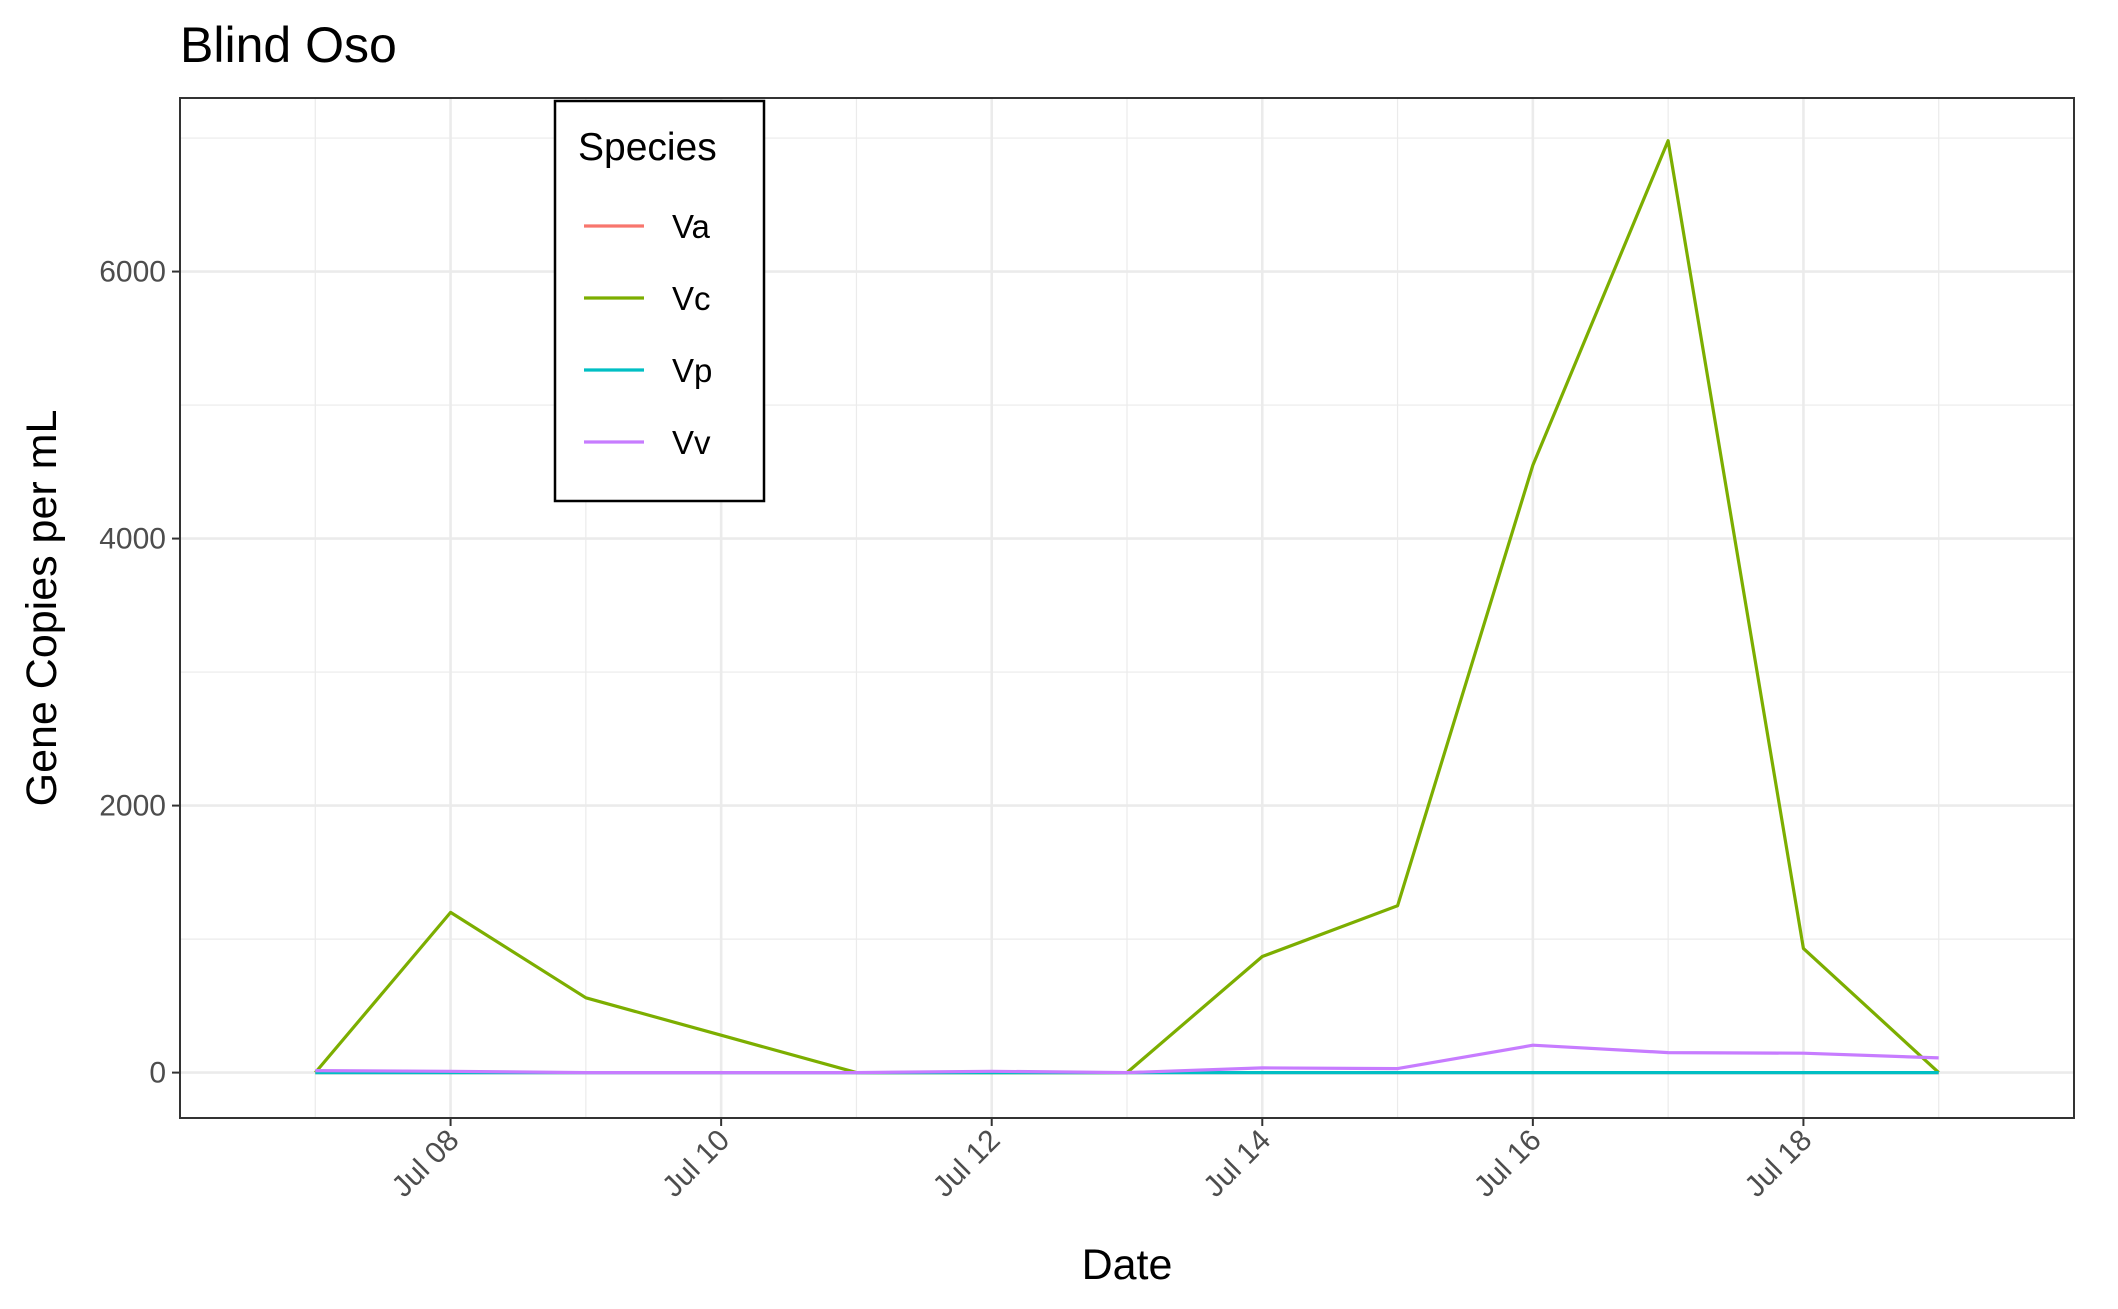 The width and height of the screenshot is (2118, 1309). What do you see at coordinates (132, 272) in the screenshot?
I see `y-tick-label: 6000` at bounding box center [132, 272].